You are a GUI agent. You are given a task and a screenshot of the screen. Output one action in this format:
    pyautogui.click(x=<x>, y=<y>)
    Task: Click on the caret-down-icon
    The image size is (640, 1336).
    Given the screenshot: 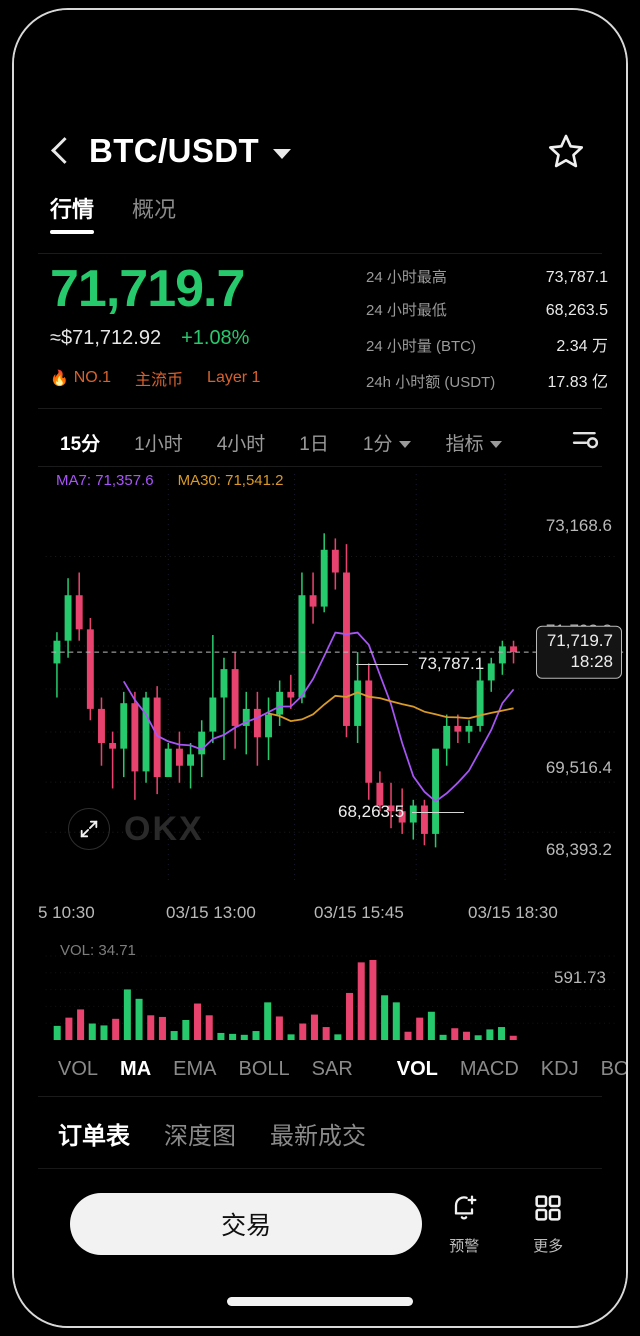 What is the action you would take?
    pyautogui.click(x=282, y=154)
    